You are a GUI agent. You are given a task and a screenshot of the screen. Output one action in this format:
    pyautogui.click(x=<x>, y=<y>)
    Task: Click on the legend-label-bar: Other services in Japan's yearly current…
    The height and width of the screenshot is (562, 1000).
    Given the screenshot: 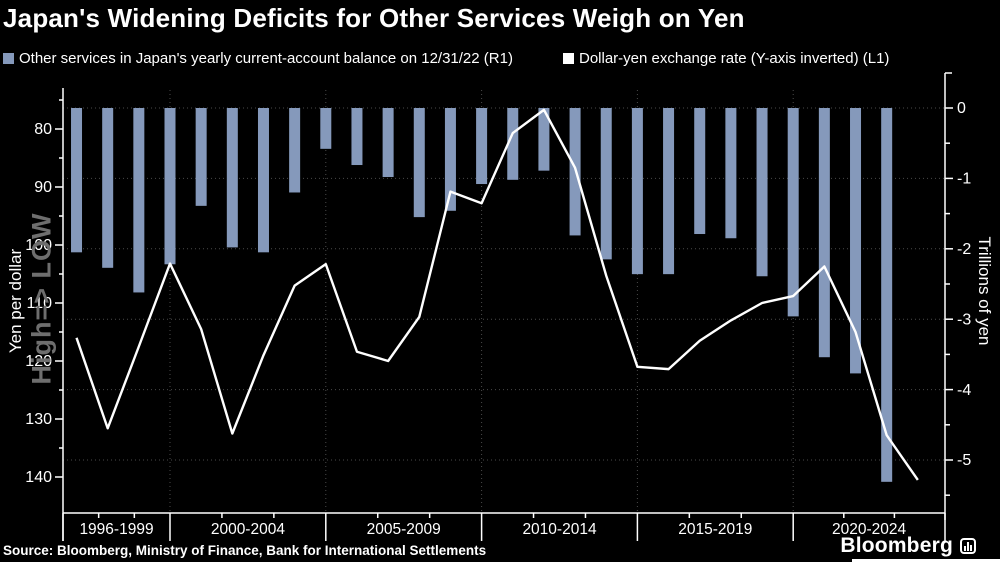 What is the action you would take?
    pyautogui.click(x=266, y=58)
    